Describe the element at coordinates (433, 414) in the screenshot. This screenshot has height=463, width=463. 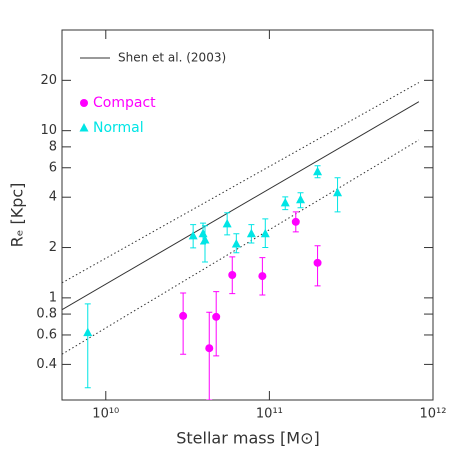
I see `x-tick-label: 10¹²` at that location.